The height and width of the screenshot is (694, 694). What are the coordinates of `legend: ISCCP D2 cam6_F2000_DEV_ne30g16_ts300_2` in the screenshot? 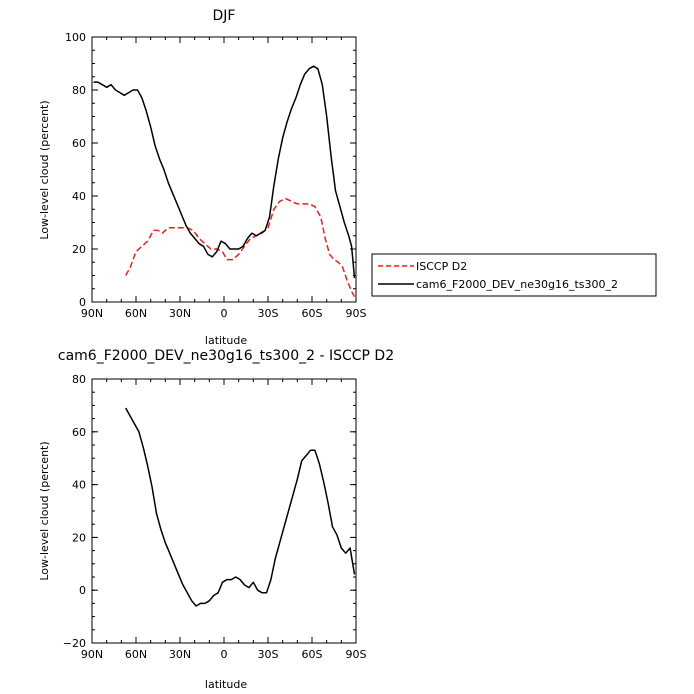 It's located at (514, 275).